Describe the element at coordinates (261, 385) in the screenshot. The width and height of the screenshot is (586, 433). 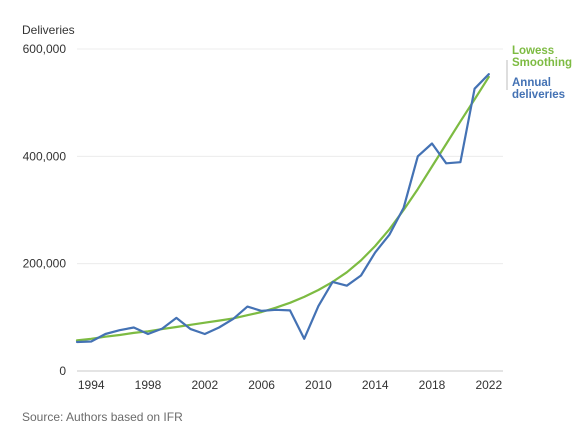
I see `x-tick-label: 2006` at that location.